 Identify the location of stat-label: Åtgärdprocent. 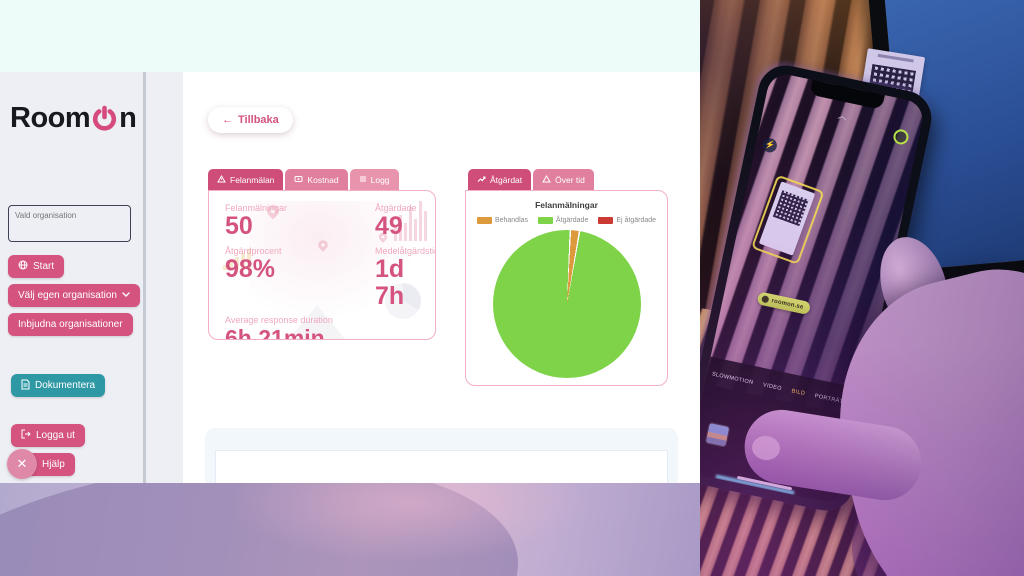
(253, 251).